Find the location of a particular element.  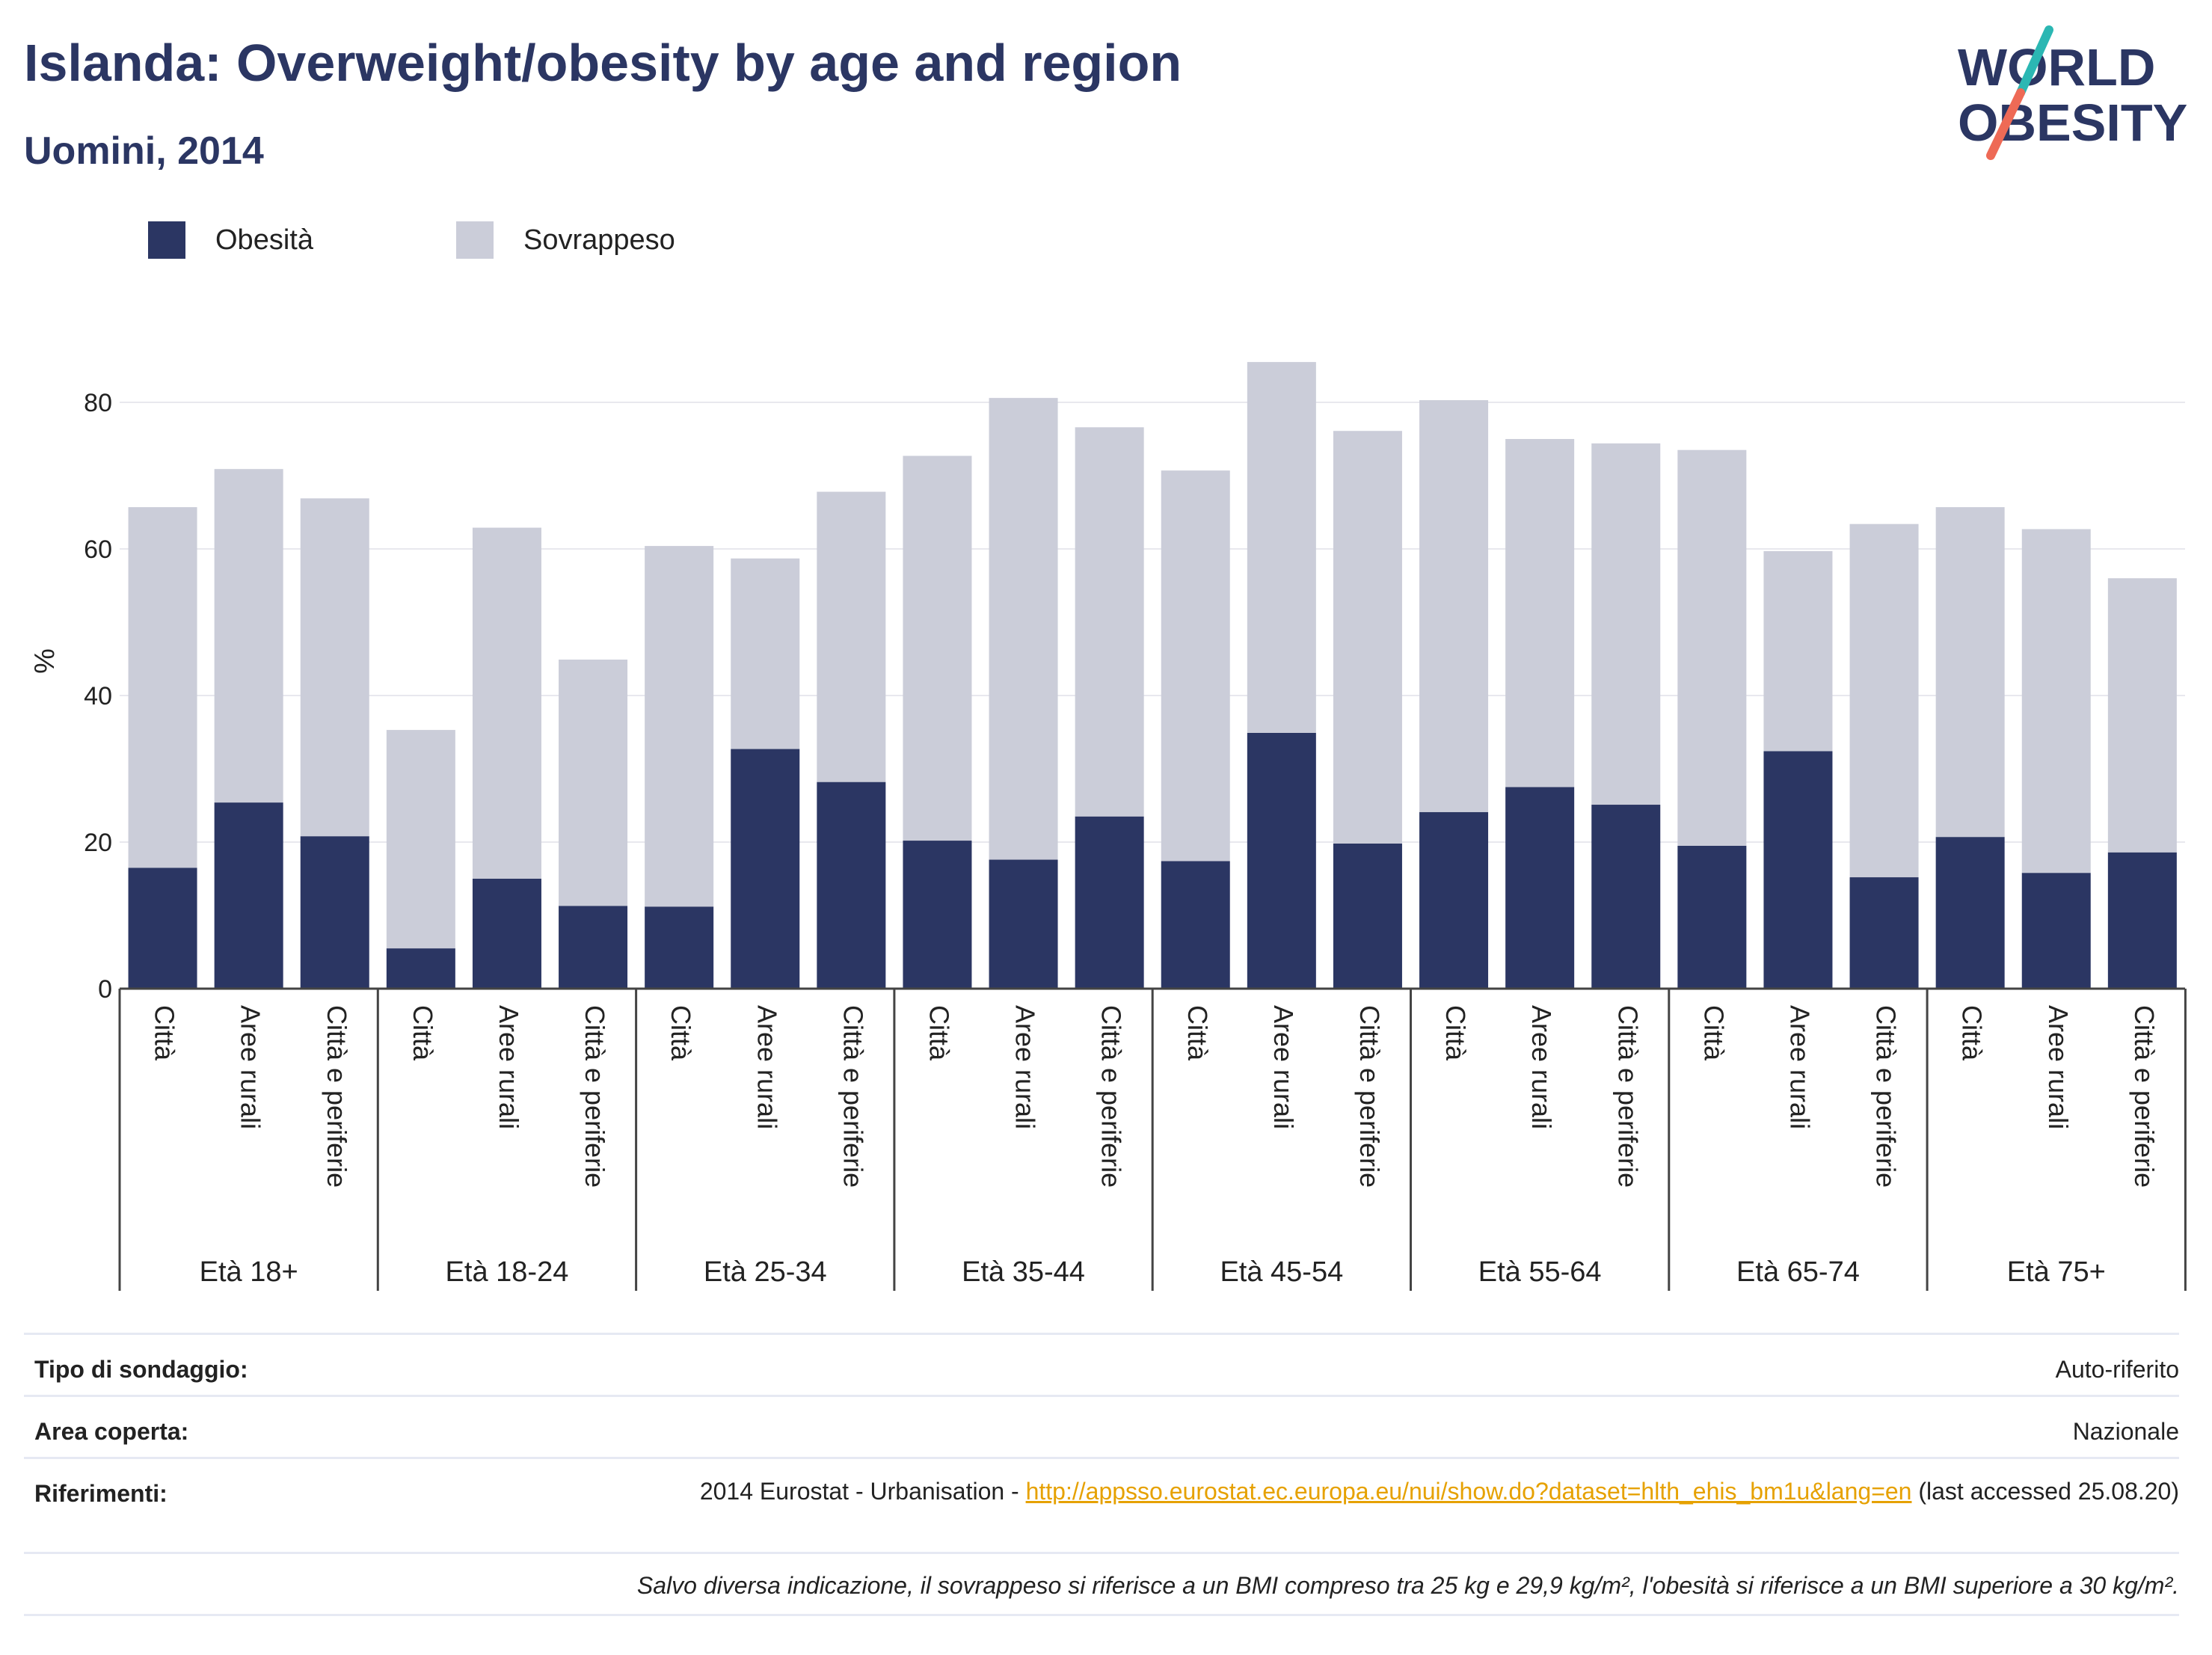

y-tick-label: 80 is located at coordinates (98, 403).